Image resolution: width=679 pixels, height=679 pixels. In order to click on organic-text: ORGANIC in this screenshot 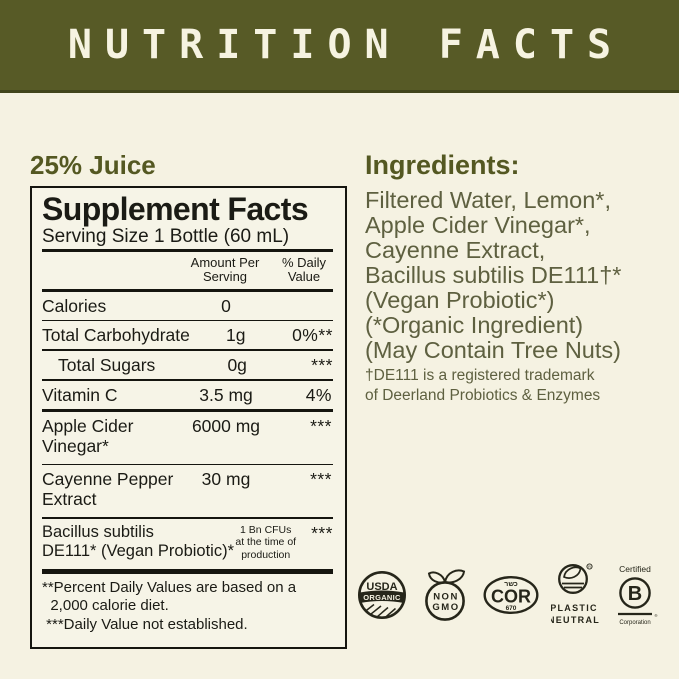, I will do `click(382, 596)`.